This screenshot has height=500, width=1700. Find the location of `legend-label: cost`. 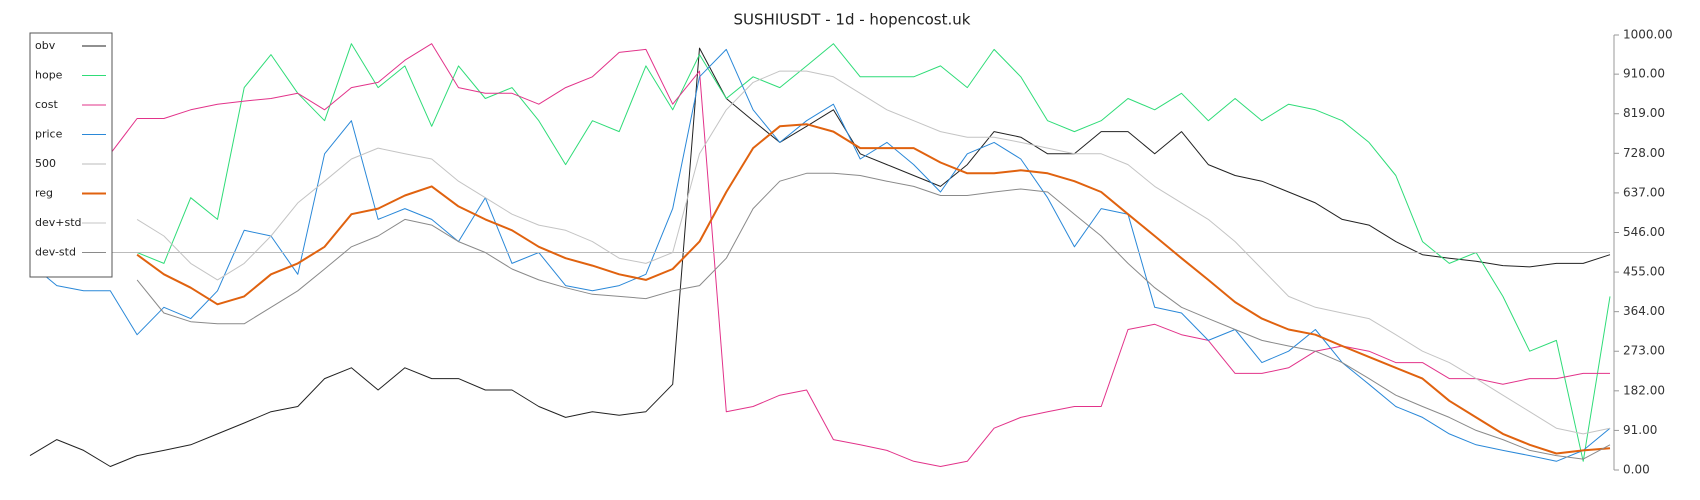

legend-label: cost is located at coordinates (47, 104).